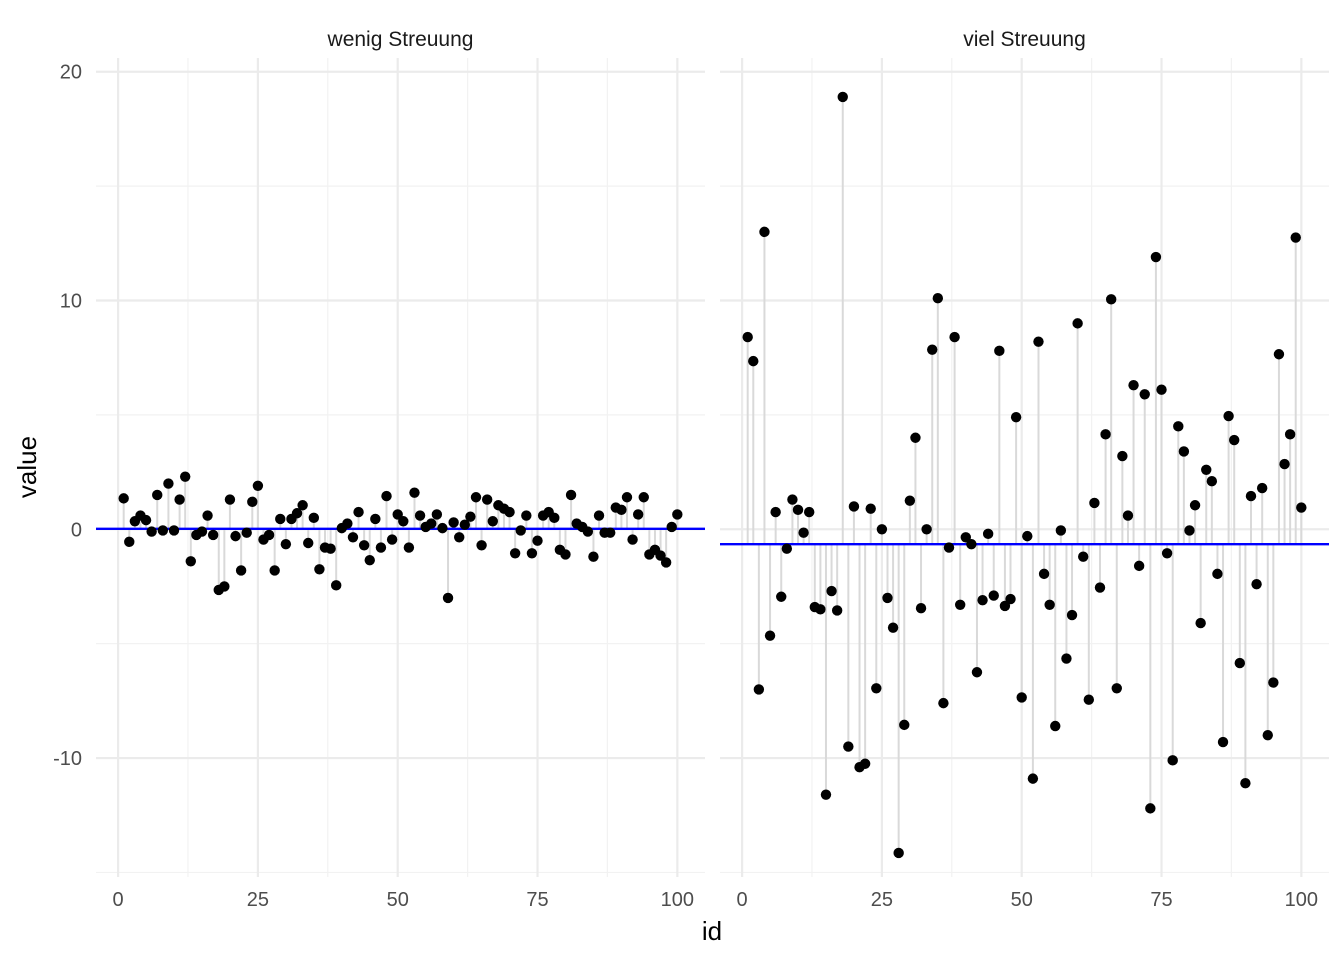 The image size is (1344, 960). Describe the element at coordinates (400, 537) in the screenshot. I see `deviation-segments` at that location.